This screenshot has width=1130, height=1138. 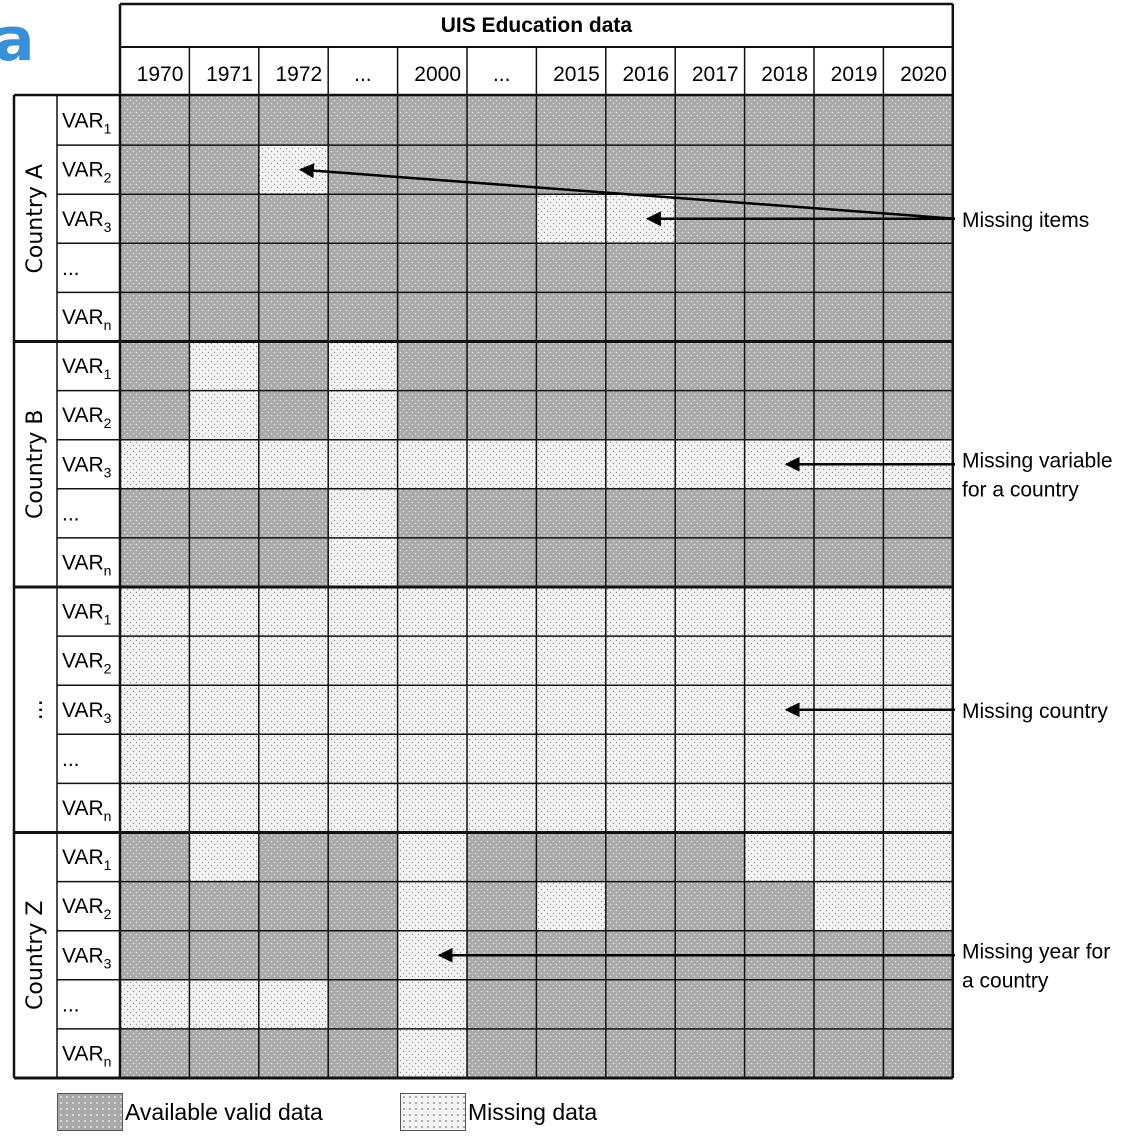 I want to click on legend-label-missing: Missing data, so click(x=533, y=1111).